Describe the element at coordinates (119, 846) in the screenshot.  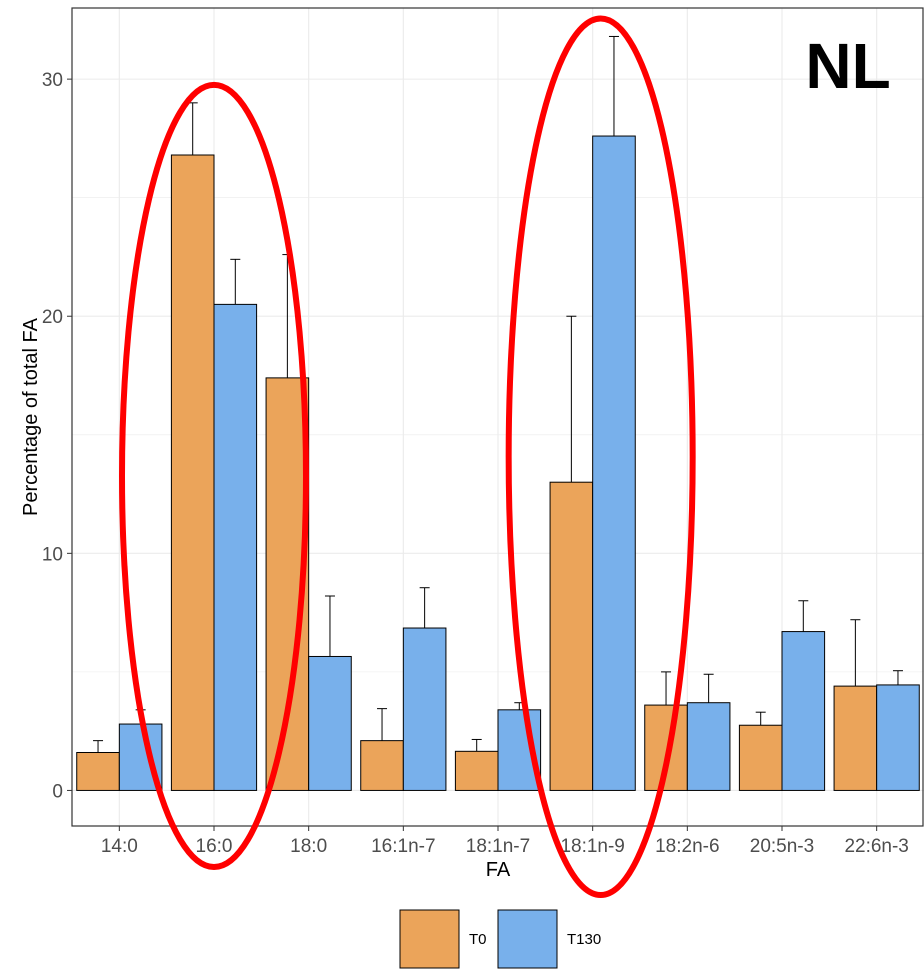
I see `x-tick-label: 14:0` at that location.